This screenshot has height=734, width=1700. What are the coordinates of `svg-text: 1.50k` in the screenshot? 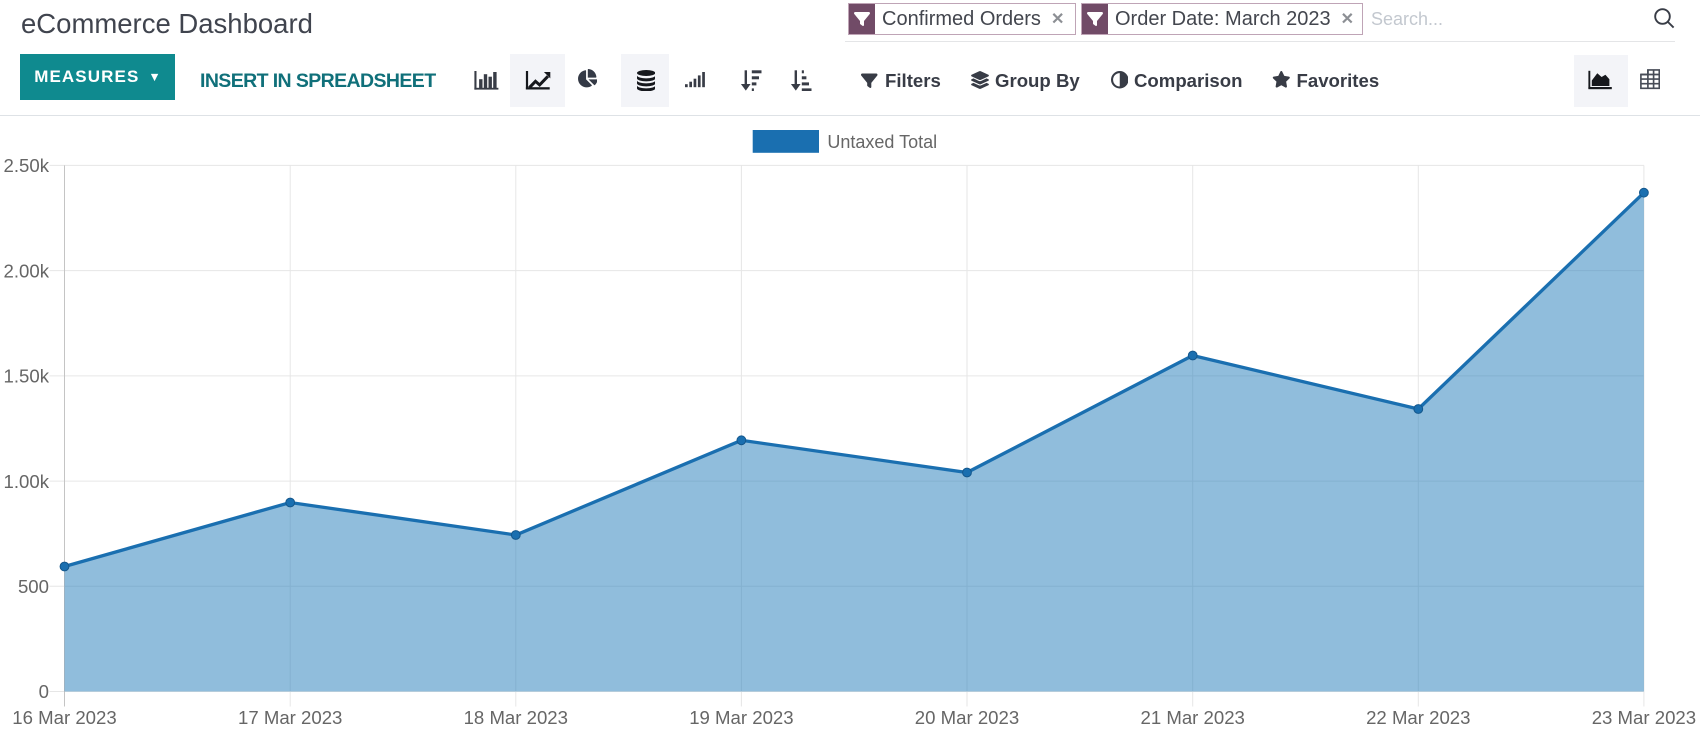 It's located at (27, 376).